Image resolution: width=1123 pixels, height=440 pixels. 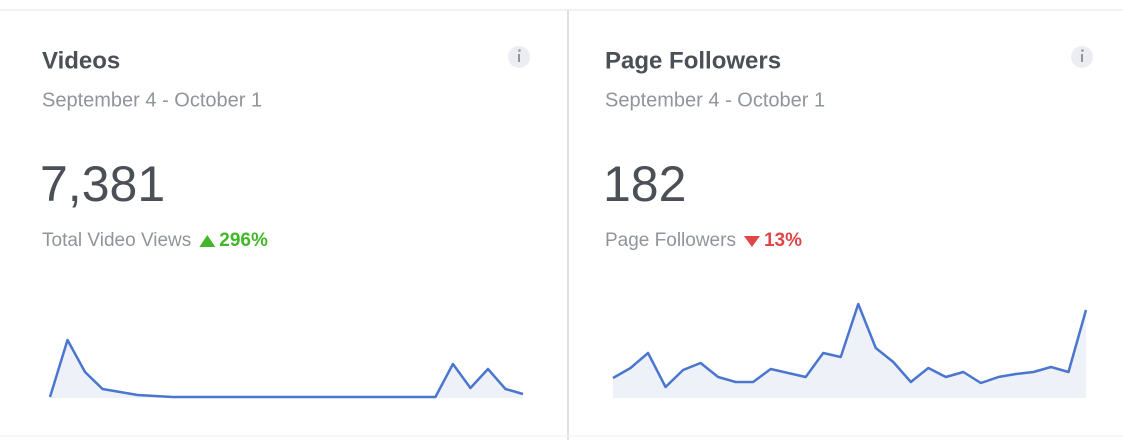 I want to click on change-percent: 13%, so click(x=783, y=240).